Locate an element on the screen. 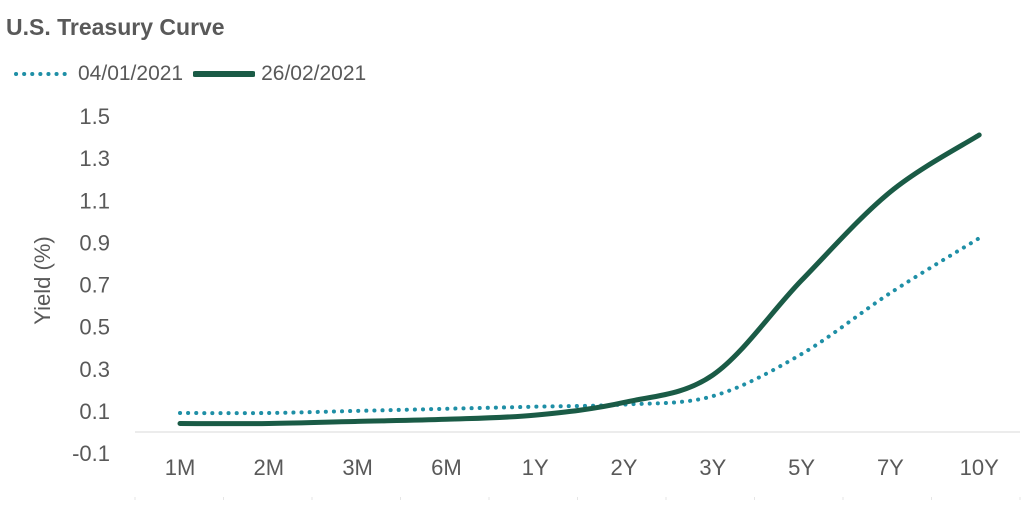 This screenshot has height=507, width=1024. x-tick-label: 2Y is located at coordinates (624, 467).